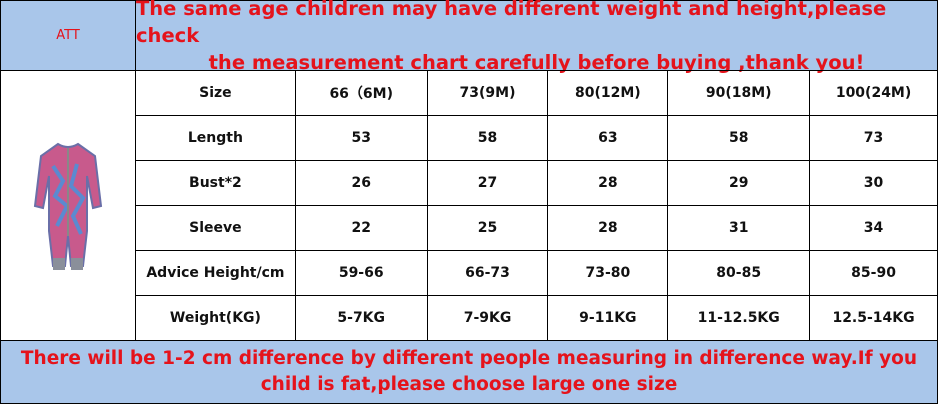  I want to click on table-cell: 9-11KG, so click(608, 318).